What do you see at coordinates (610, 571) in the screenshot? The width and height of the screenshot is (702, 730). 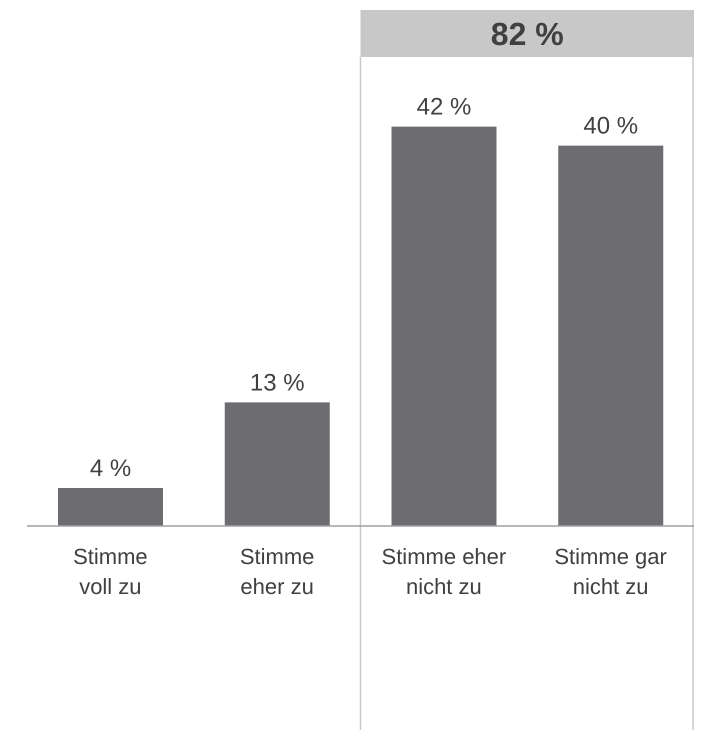 I see `x-tick-label: Stimme gar nicht zu` at bounding box center [610, 571].